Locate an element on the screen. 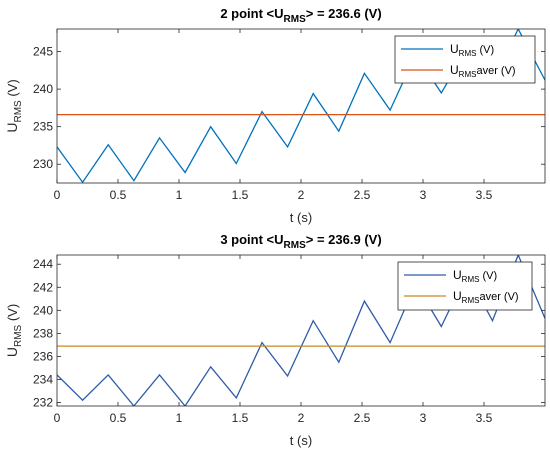 The height and width of the screenshot is (453, 550). chart-title-part: 3 point <U is located at coordinates (251, 239).